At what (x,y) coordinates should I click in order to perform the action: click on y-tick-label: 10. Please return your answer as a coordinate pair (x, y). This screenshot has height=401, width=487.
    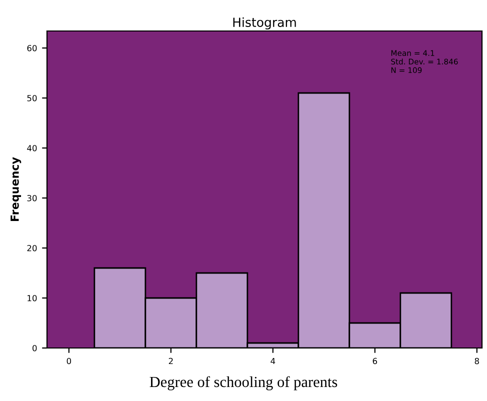
    Looking at the image, I should click on (32, 298).